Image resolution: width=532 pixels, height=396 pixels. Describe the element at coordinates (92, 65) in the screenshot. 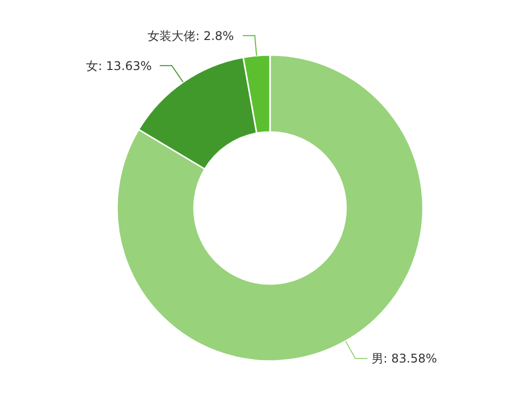

I see `slice-label: 女` at that location.